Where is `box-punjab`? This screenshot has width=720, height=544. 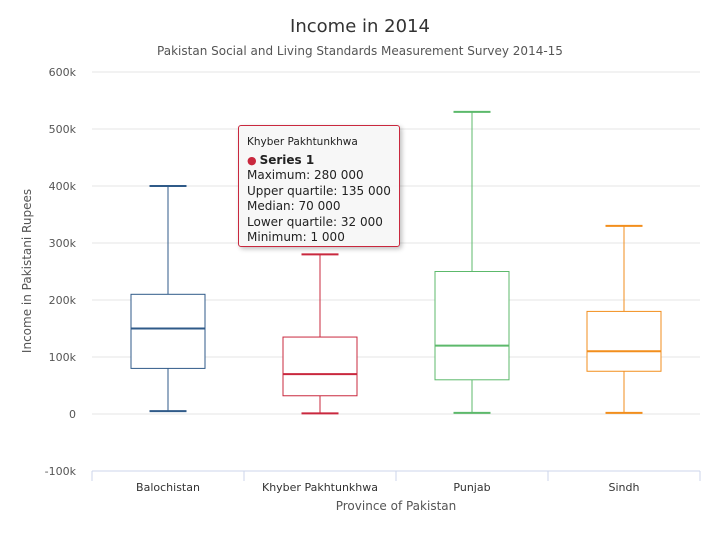 box-punjab is located at coordinates (472, 262).